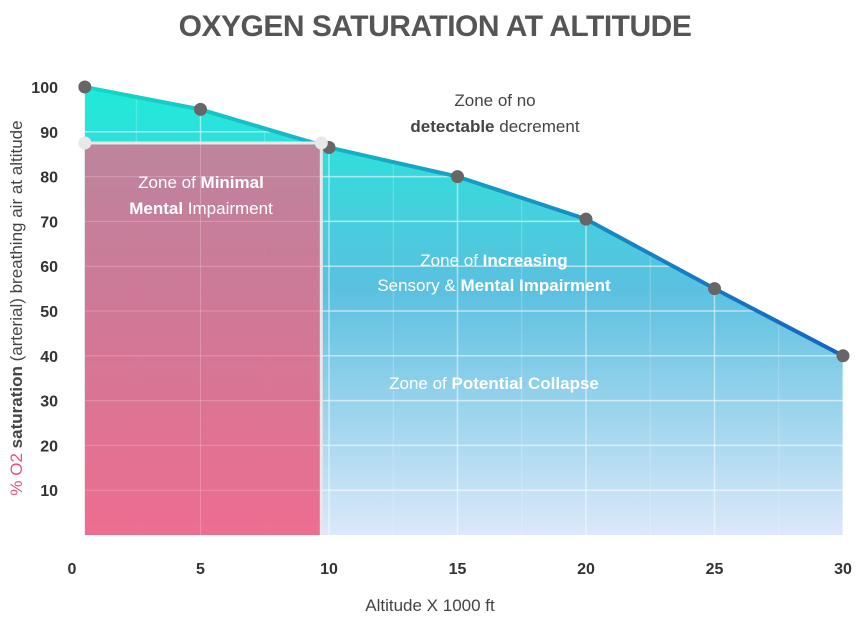 The image size is (862, 630). What do you see at coordinates (44, 290) in the screenshot?
I see `y-axis-ticks: 10 20 30 40 50 60 70 80 90 100` at bounding box center [44, 290].